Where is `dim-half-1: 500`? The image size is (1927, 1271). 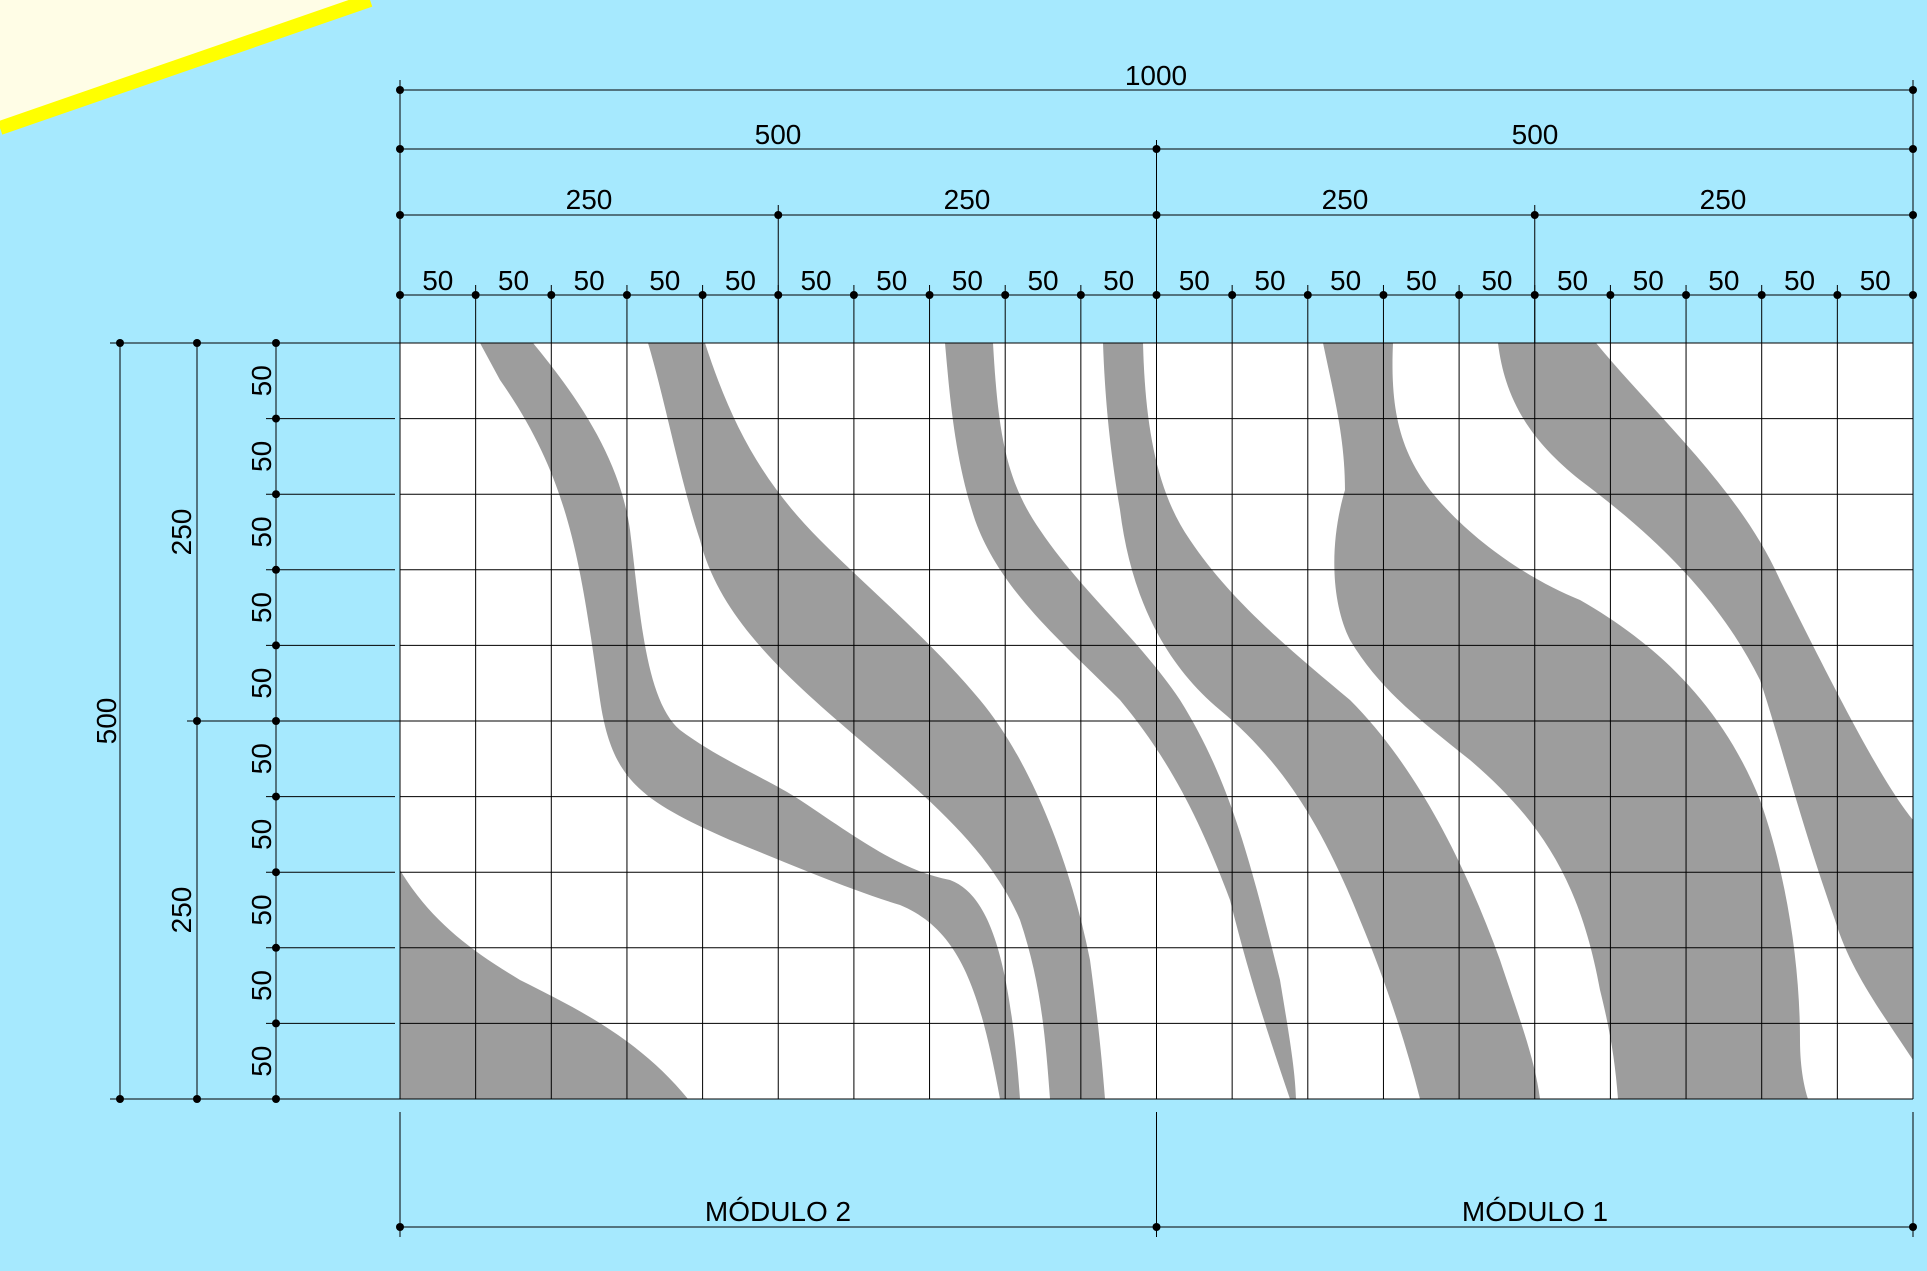 dim-half-1: 500 is located at coordinates (778, 134).